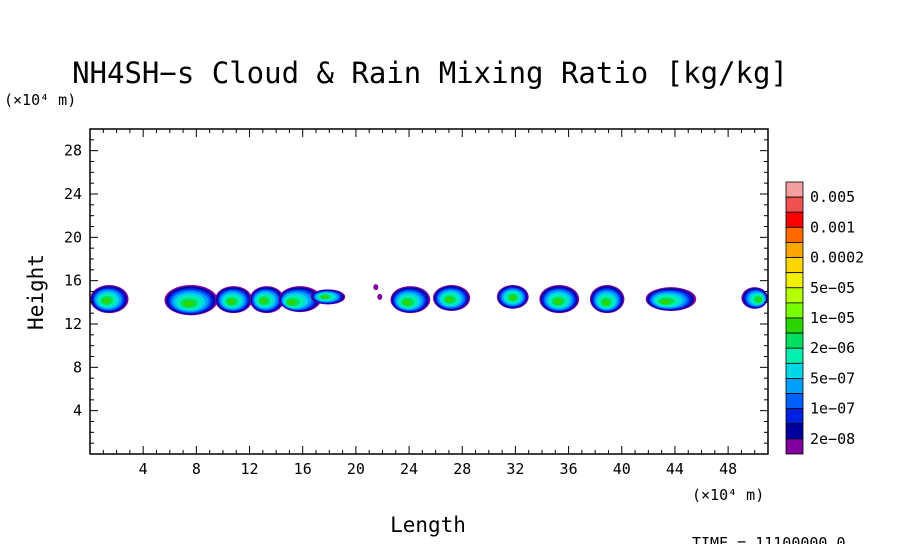 Image resolution: width=904 pixels, height=544 pixels. Describe the element at coordinates (832, 227) in the screenshot. I see `colorbar-label: 0.001` at that location.